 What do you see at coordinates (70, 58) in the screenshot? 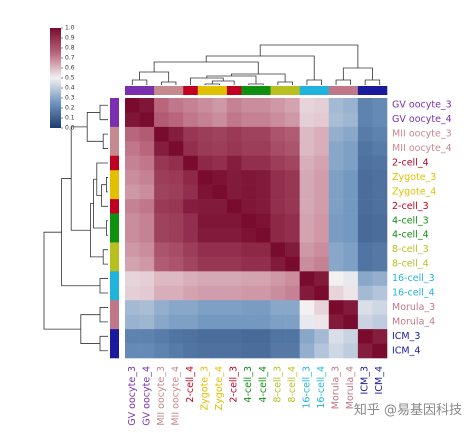
I see `colorbar-tick-label: 0.7` at bounding box center [70, 58].